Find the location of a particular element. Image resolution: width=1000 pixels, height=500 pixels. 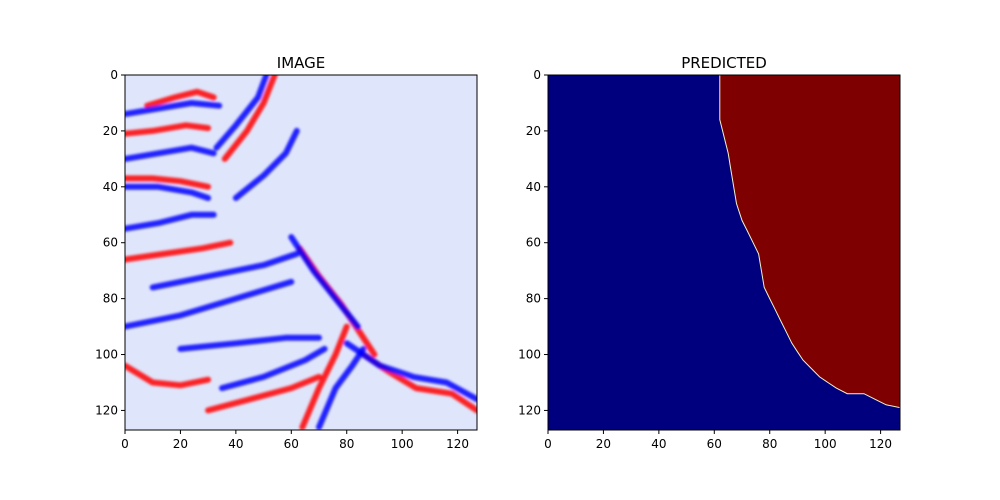

chart-title: PREDICTED is located at coordinates (724, 63).